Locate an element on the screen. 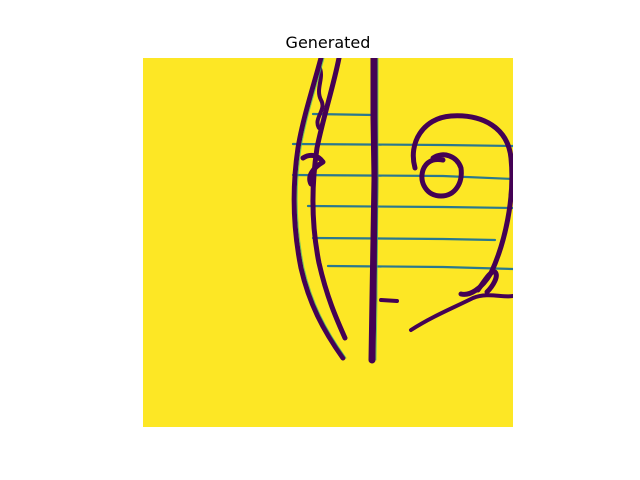 The image size is (640, 480). left-hook is located at coordinates (313, 169).